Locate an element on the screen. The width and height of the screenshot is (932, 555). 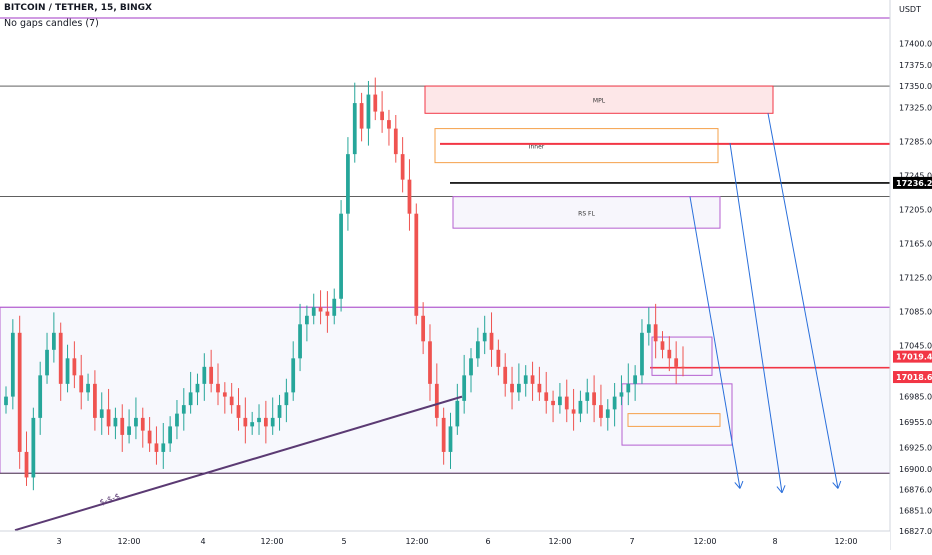
y-tick-label: 16851.00 is located at coordinates (915, 511).